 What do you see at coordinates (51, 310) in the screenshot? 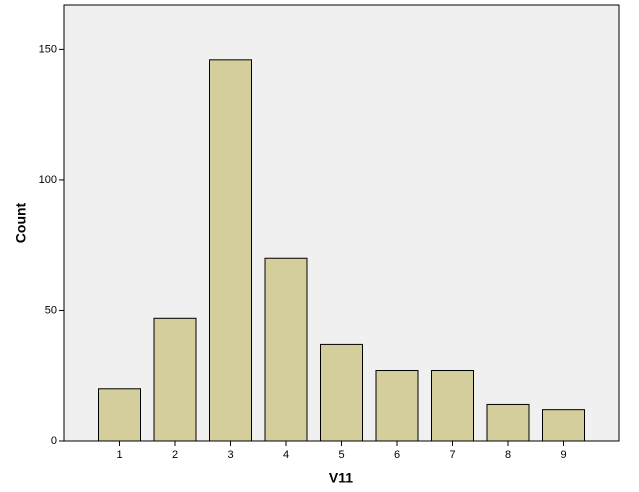
I see `y-tick-label: 50` at bounding box center [51, 310].